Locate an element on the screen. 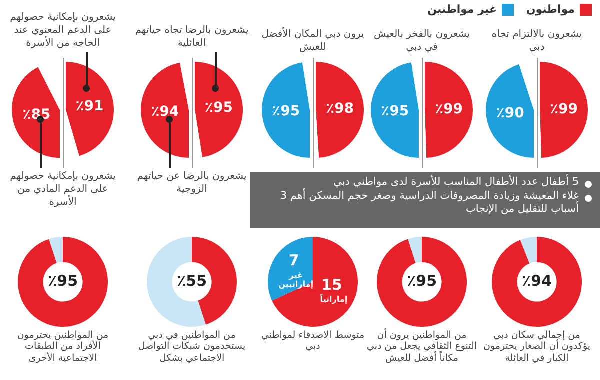  slice-label: إماراتياً is located at coordinates (334, 298).